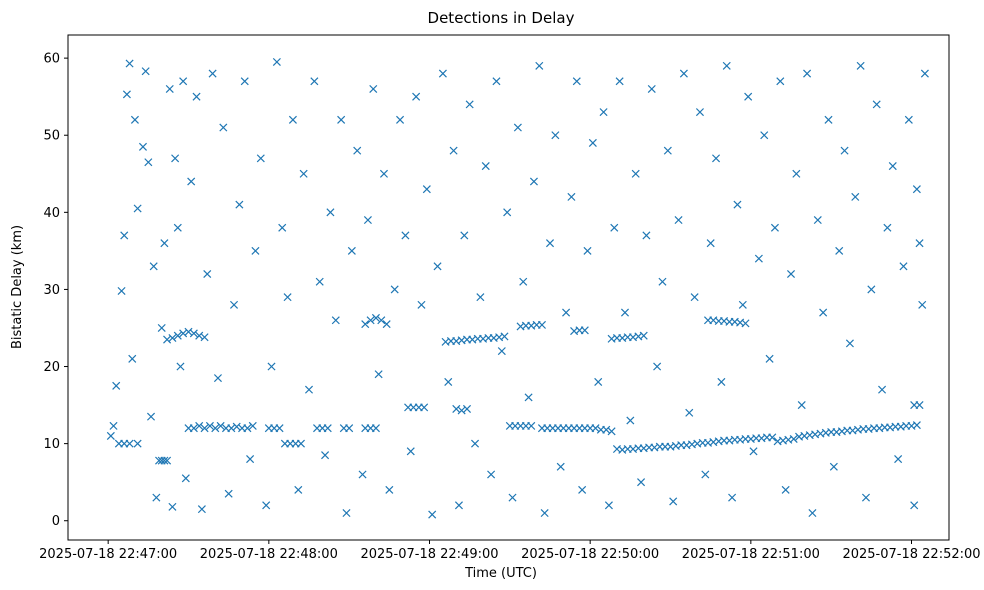  Describe the element at coordinates (429, 554) in the screenshot. I see `x-tick-label: 2025-07-18 22:49:00` at that location.